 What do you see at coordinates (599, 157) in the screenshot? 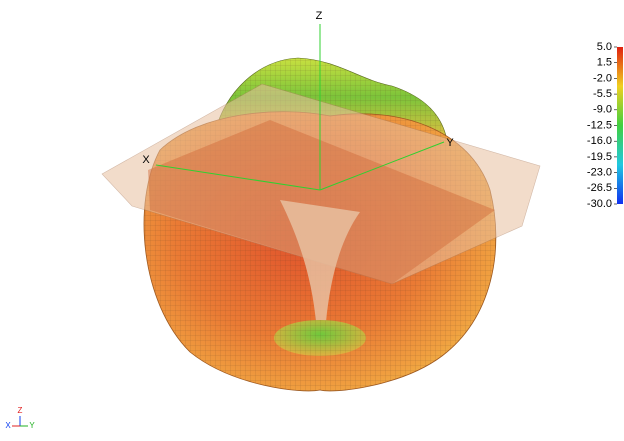
I see `colorbar-tick-label: -19.5` at bounding box center [599, 157].